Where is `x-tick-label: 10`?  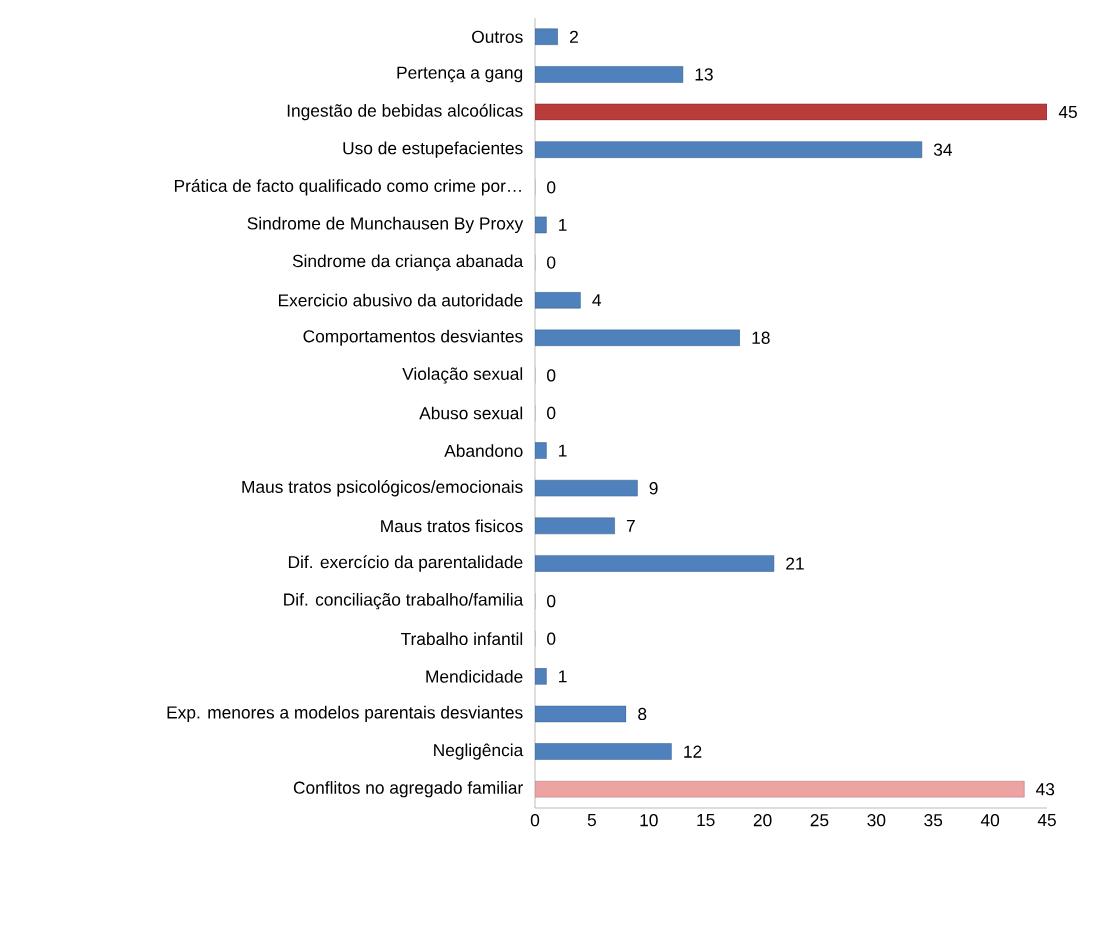
x-tick-label: 10 is located at coordinates (649, 820).